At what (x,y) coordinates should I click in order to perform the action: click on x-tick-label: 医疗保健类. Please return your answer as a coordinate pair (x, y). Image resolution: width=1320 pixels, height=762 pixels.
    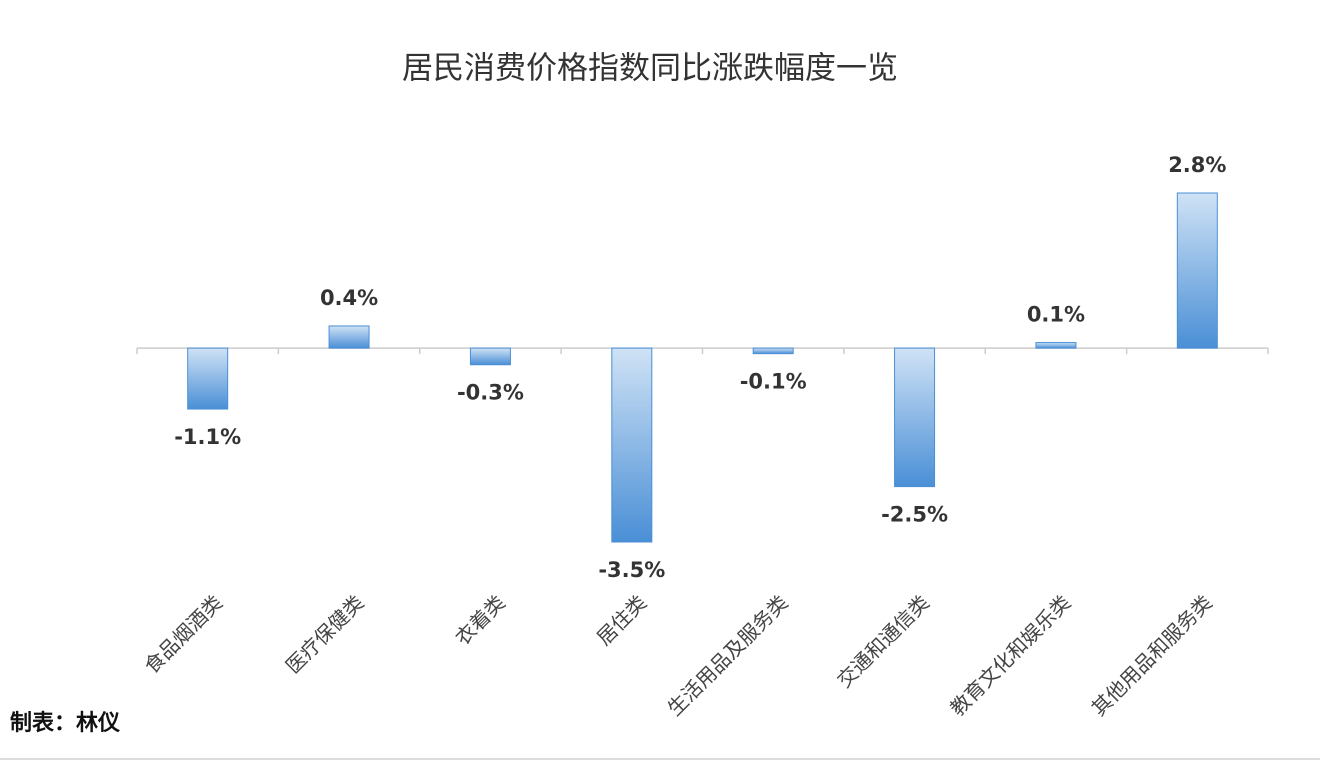
    Looking at the image, I should click on (325, 634).